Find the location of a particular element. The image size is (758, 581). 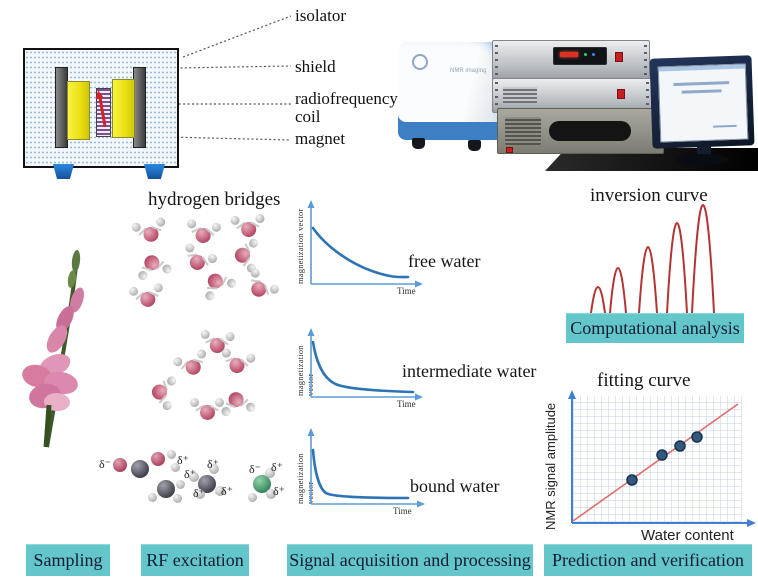

stage-label: Signal acquisition and processing is located at coordinates (410, 559).